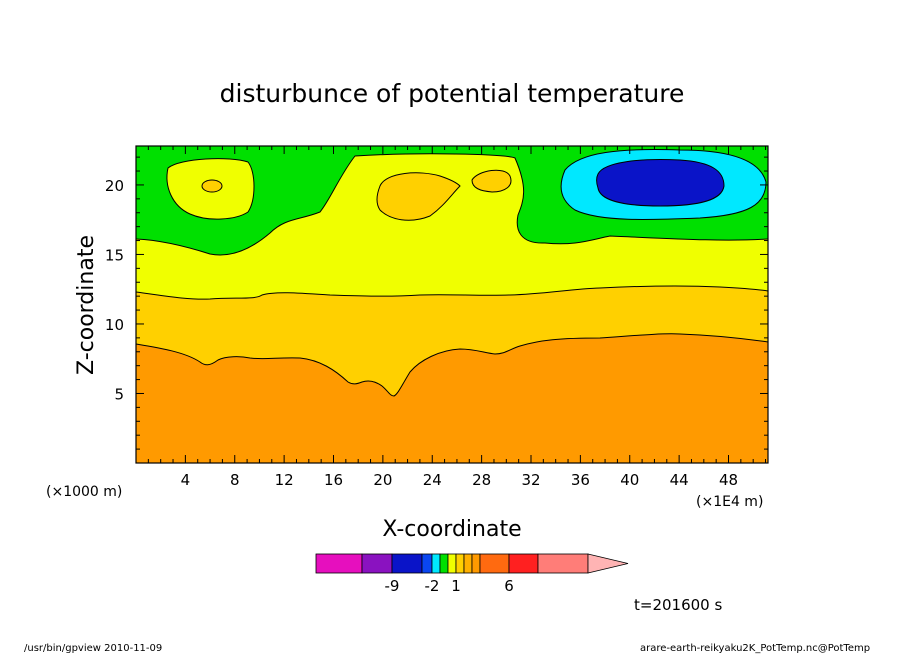  What do you see at coordinates (392, 586) in the screenshot?
I see `color-bar-label: -9` at bounding box center [392, 586].